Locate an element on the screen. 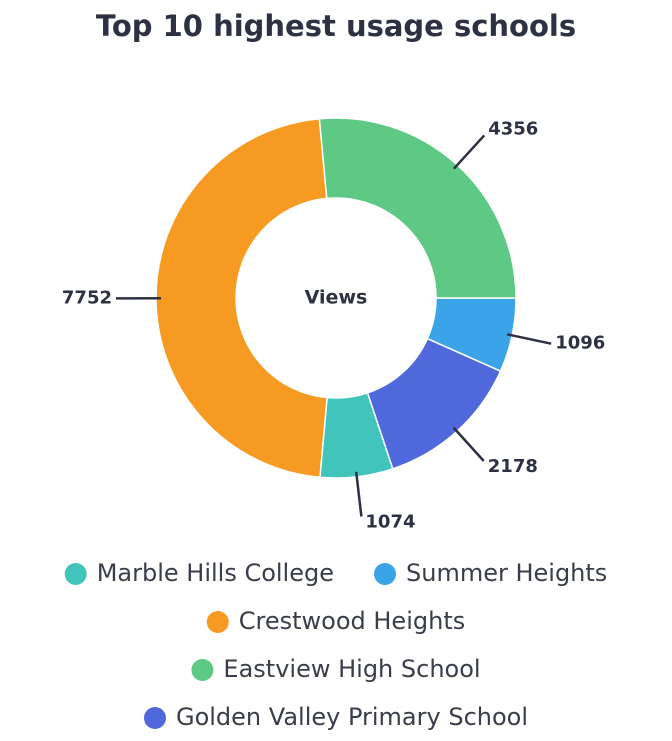  chart-title: Top 10 highest usage schools is located at coordinates (336, 26).